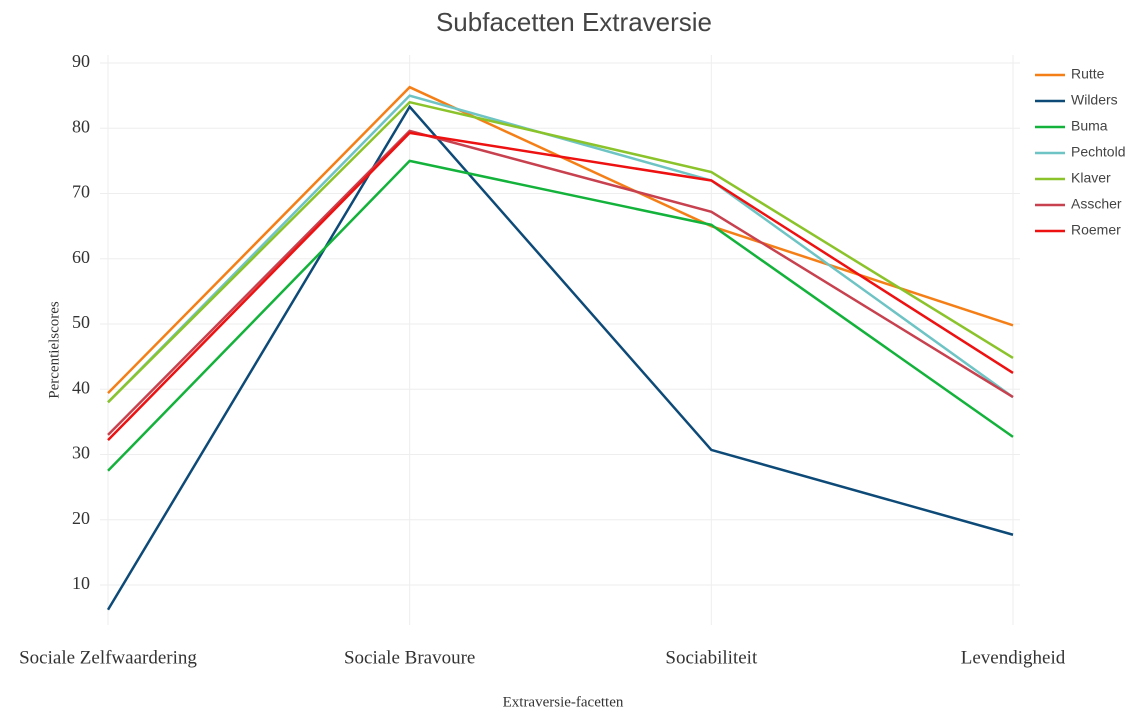  I want to click on y-tick-label: 30, so click(81, 453).